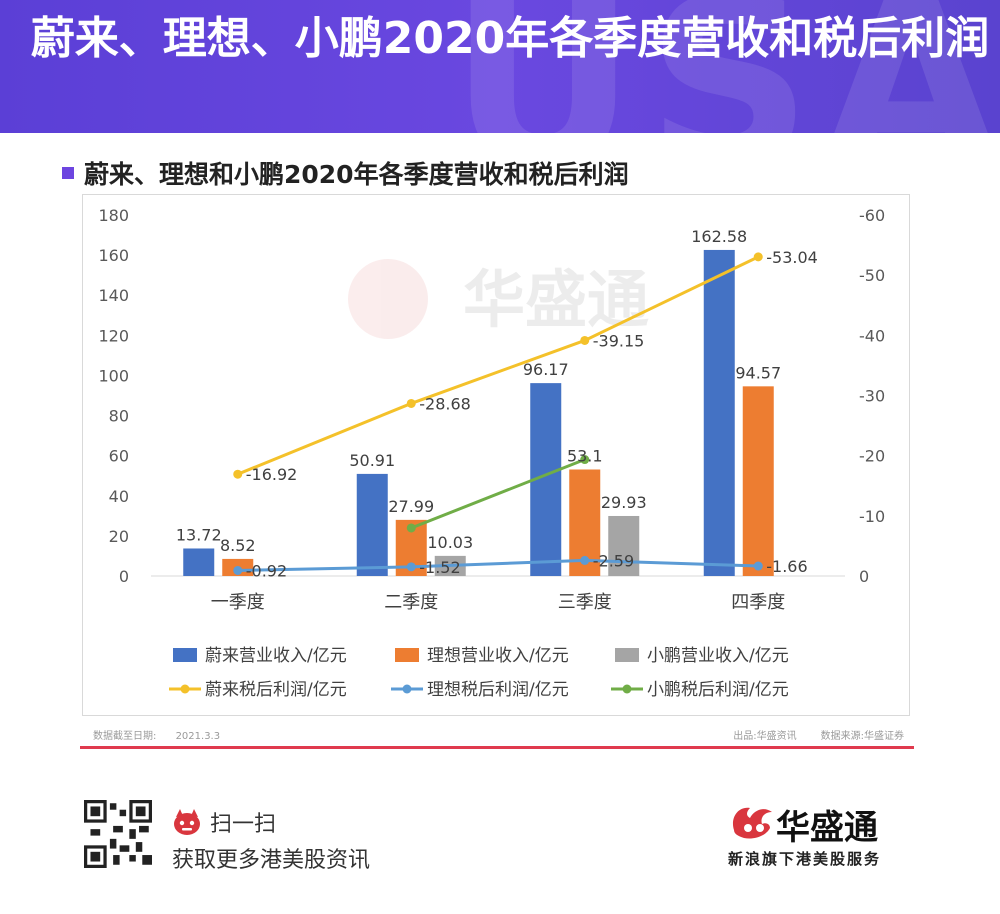 This screenshot has height=914, width=1000. What do you see at coordinates (198, 736) in the screenshot?
I see `date-value: 2021.3.3` at bounding box center [198, 736].